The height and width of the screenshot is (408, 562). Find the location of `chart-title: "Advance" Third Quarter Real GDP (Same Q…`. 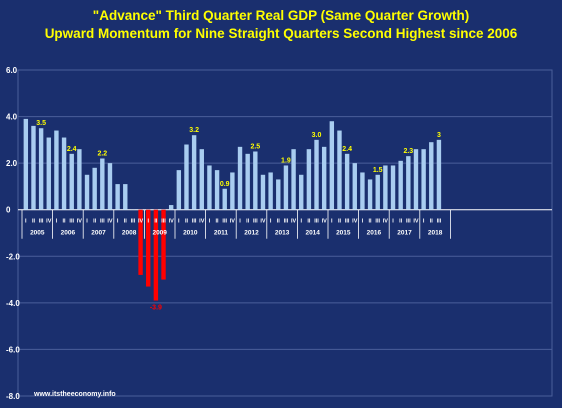

chart-title: "Advance" Third Quarter Real GDP (Same Q… is located at coordinates (281, 15).